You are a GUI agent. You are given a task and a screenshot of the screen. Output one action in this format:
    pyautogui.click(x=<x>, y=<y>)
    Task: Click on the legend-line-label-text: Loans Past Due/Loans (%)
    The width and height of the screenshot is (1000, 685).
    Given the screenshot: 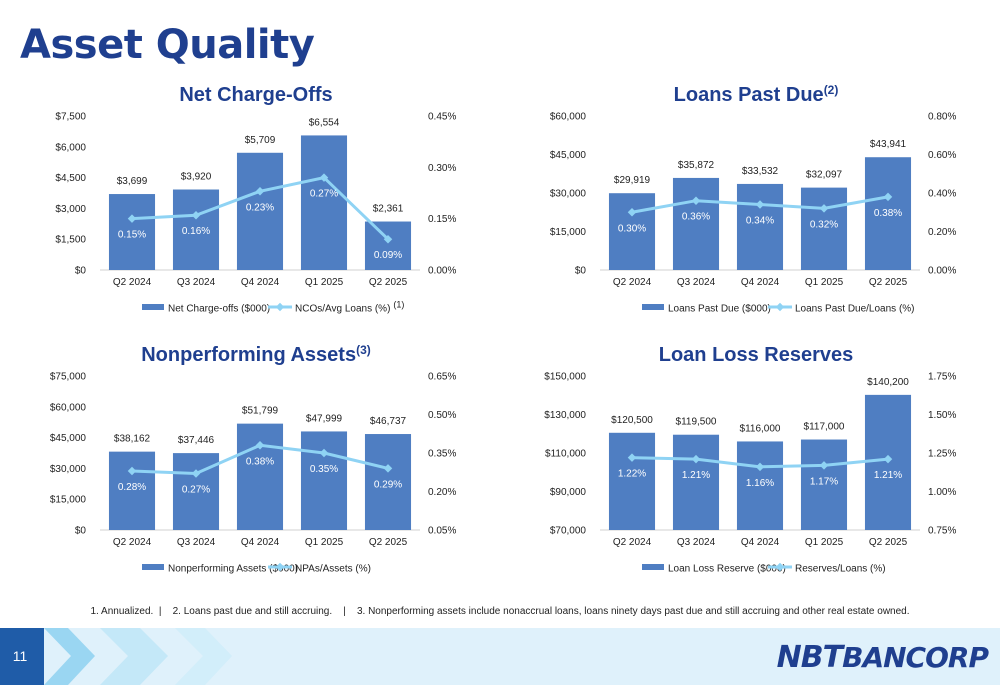 What is the action you would take?
    pyautogui.click(x=855, y=309)
    